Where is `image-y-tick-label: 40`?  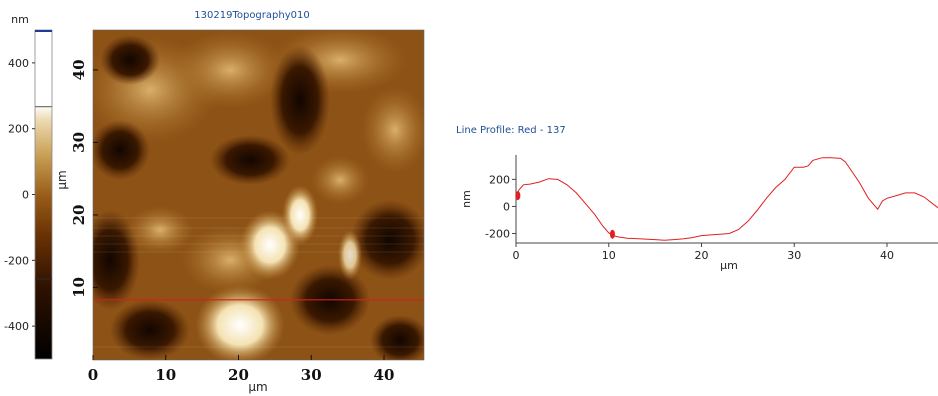 image-y-tick-label: 40 is located at coordinates (79, 69).